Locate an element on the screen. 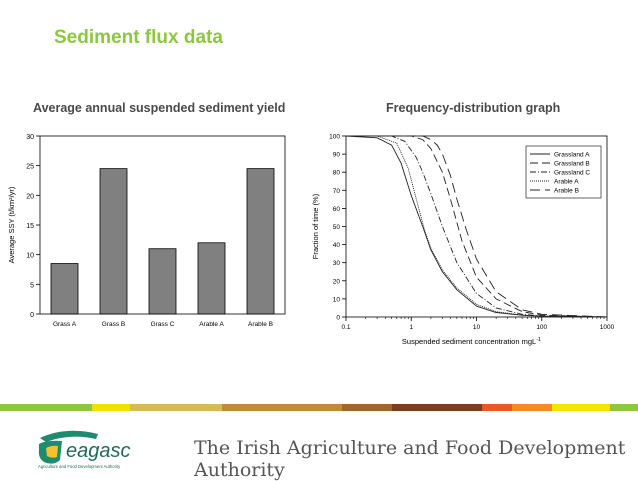  logo-wordmark: eagasc is located at coordinates (98, 451).